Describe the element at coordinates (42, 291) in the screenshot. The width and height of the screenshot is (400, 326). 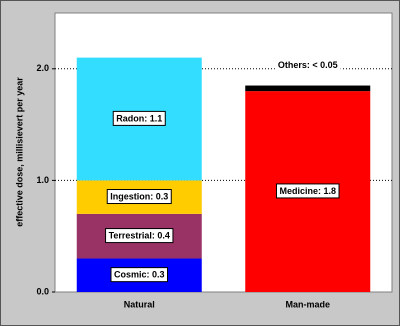
I see `y-tick-label: 0.0` at that location.